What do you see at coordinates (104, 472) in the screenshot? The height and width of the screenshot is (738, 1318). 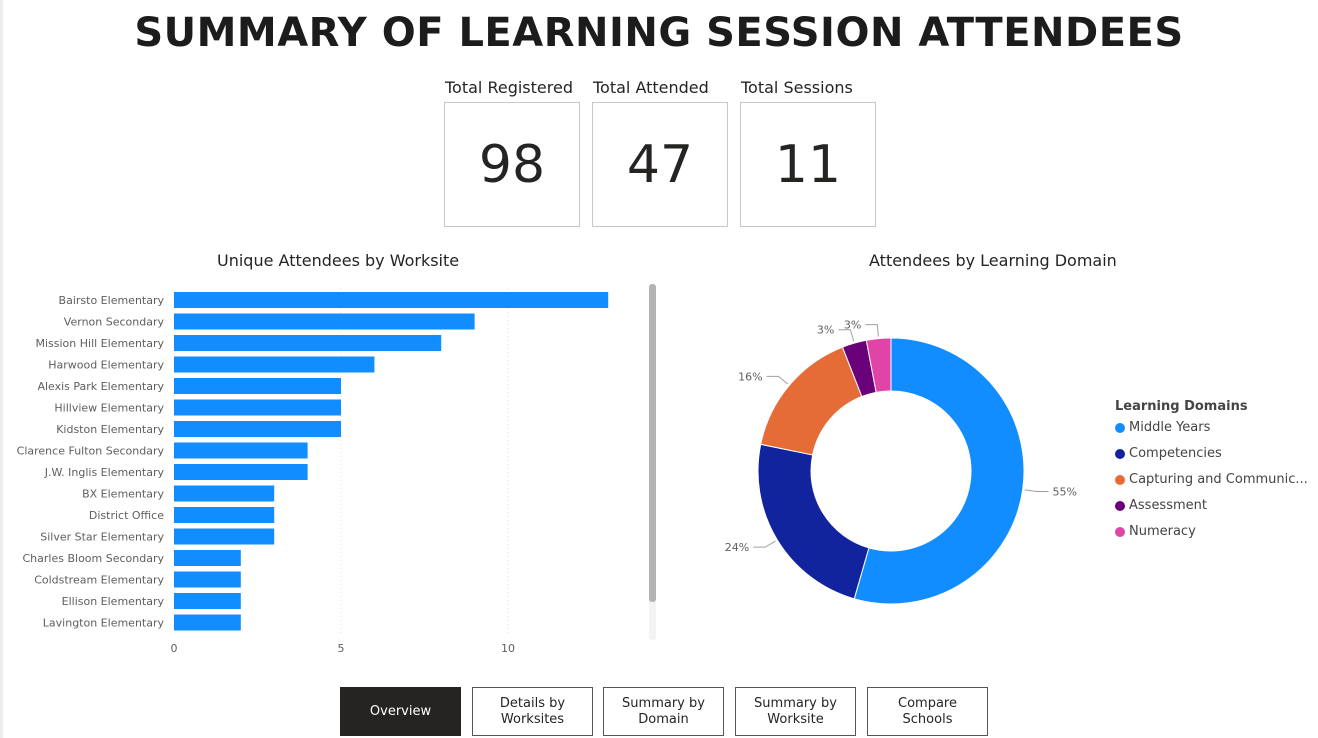 I see `category-label: J.W. Inglis Elementary` at bounding box center [104, 472].